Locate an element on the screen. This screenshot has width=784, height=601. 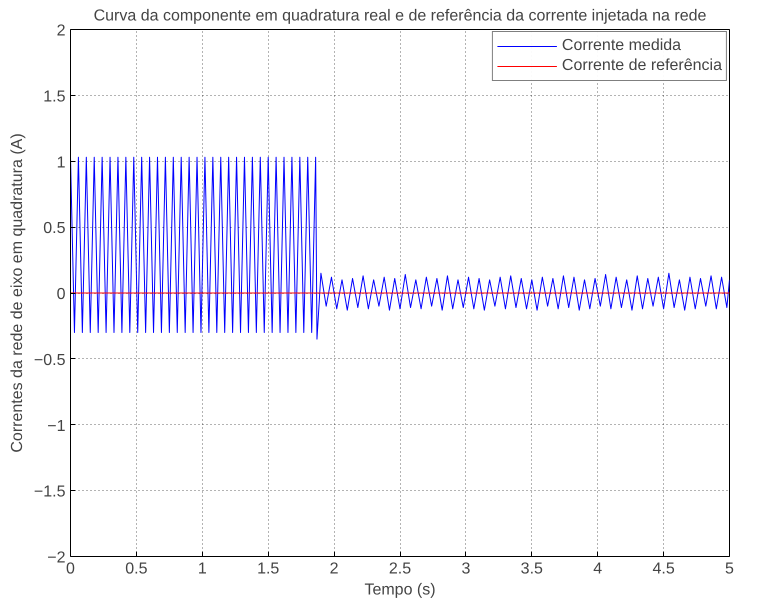
y-tick-label: 0 is located at coordinates (61, 294).